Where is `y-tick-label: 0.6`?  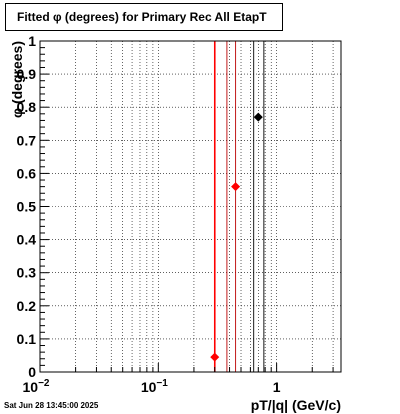 y-tick-label: 0.6 is located at coordinates (27, 173).